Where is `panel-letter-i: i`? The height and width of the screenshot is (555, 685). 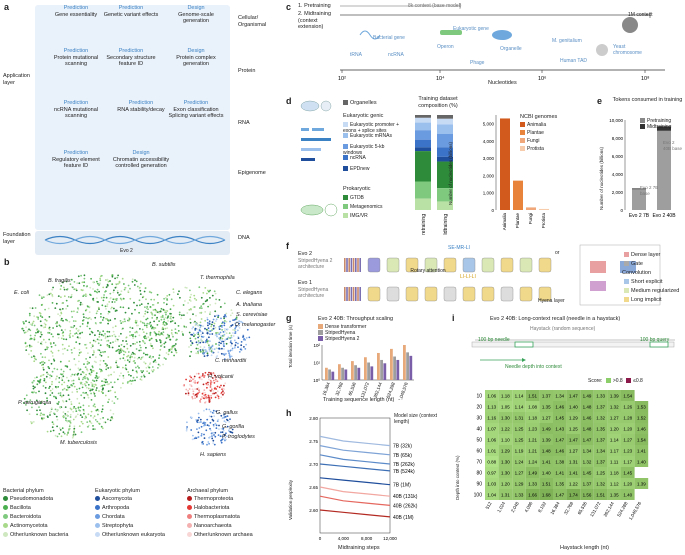
panel-letter-i: i is located at coordinates (453, 318).